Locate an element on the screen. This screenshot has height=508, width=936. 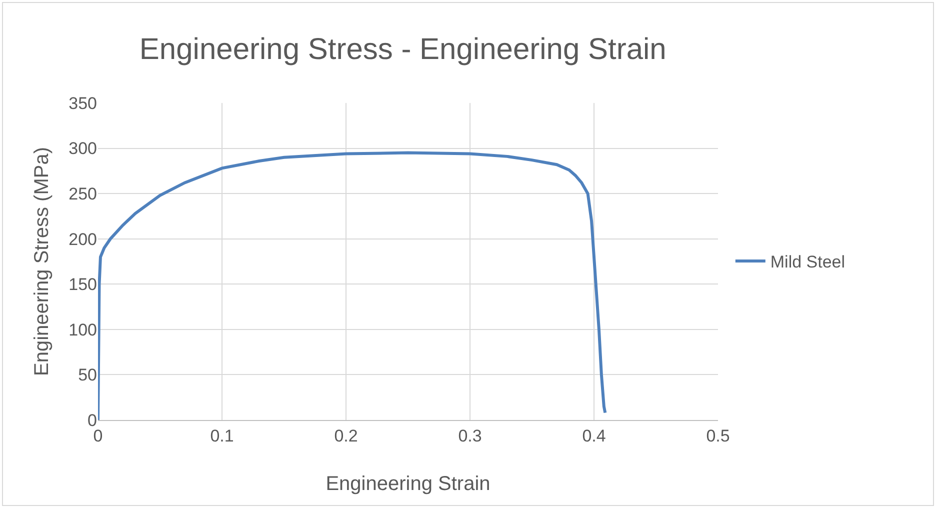
y-tick-label: 300 is located at coordinates (82, 148).